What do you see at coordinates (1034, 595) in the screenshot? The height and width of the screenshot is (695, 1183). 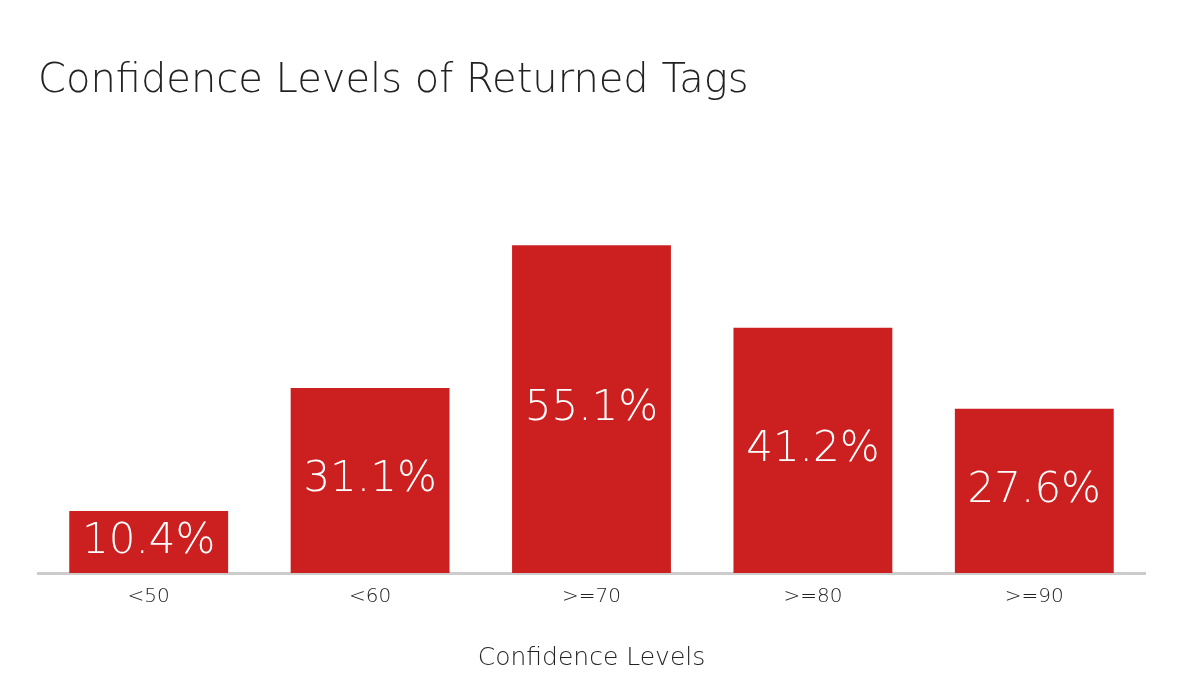 I see `x-tick-label: >=90` at bounding box center [1034, 595].